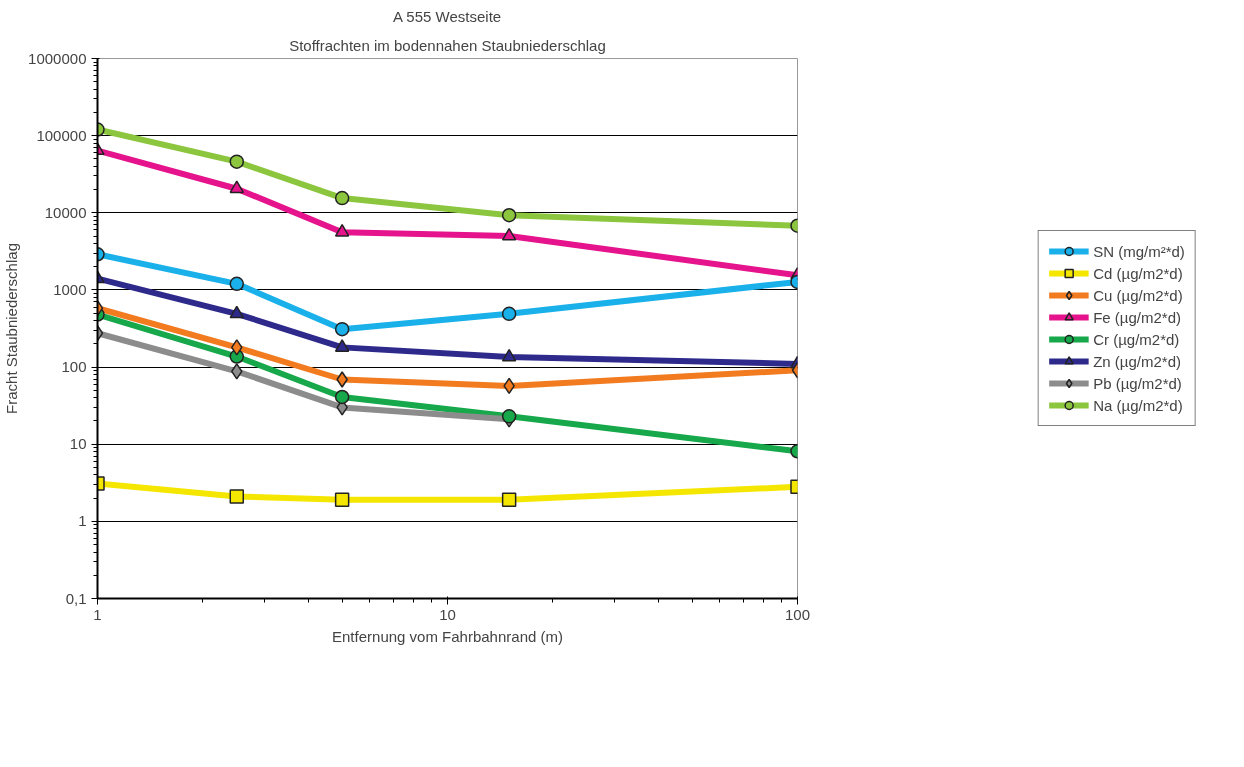  What do you see at coordinates (1139, 251) in the screenshot?
I see `legend-label: SN (mg/m²*d)` at bounding box center [1139, 251].